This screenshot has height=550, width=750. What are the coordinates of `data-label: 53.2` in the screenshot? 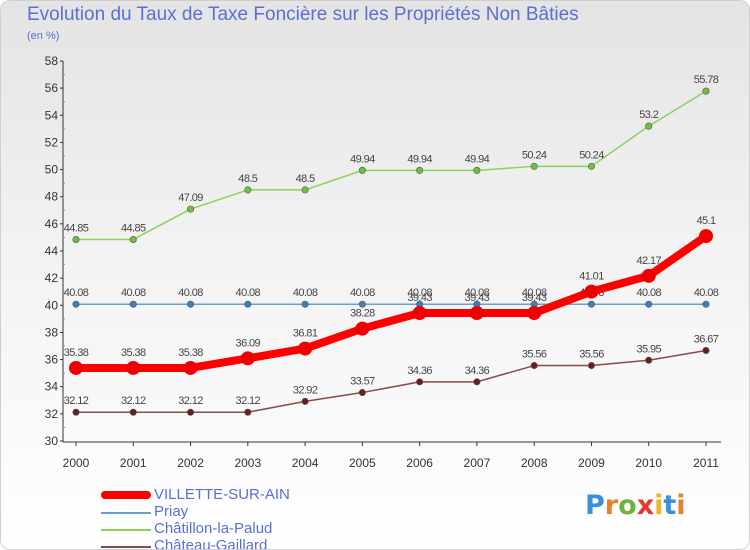 It's located at (648, 115).